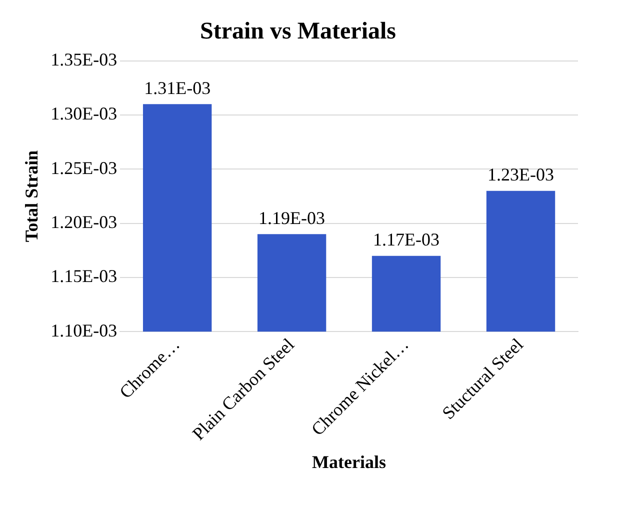  I want to click on data-label: 1.31E-03, so click(177, 88).